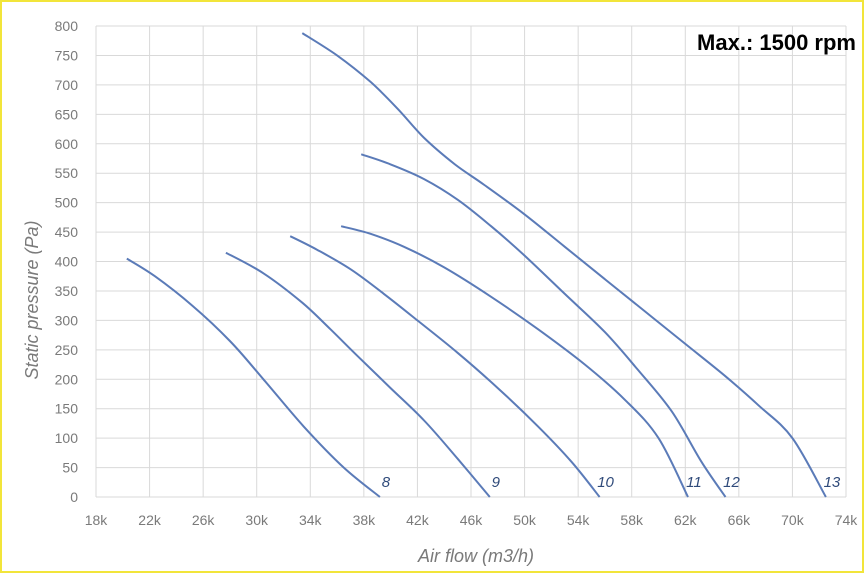 The width and height of the screenshot is (864, 573). I want to click on y-tick-label: 800, so click(67, 26).